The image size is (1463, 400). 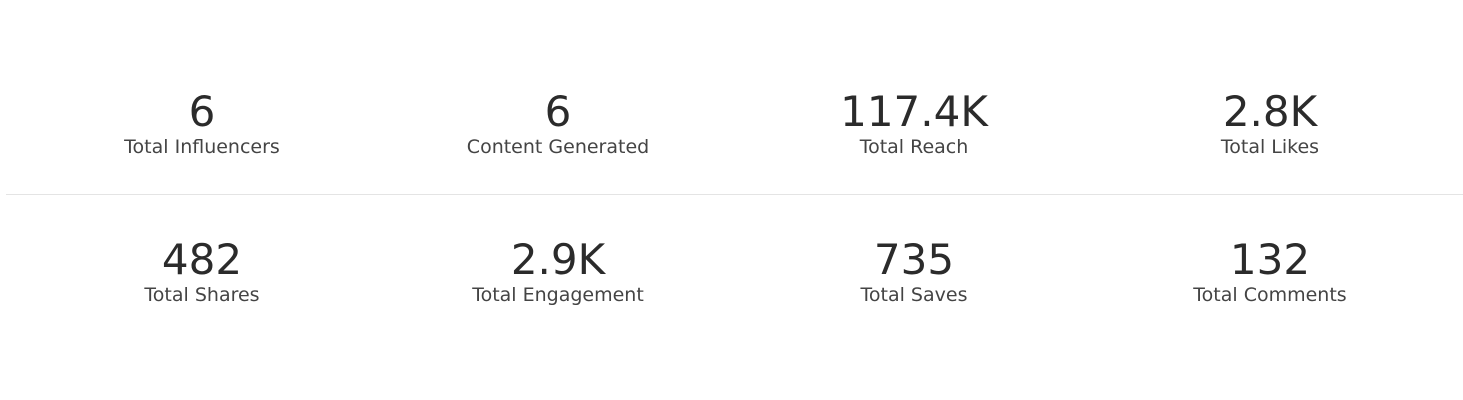 I want to click on kpi-label: Total Shares, so click(x=202, y=295).